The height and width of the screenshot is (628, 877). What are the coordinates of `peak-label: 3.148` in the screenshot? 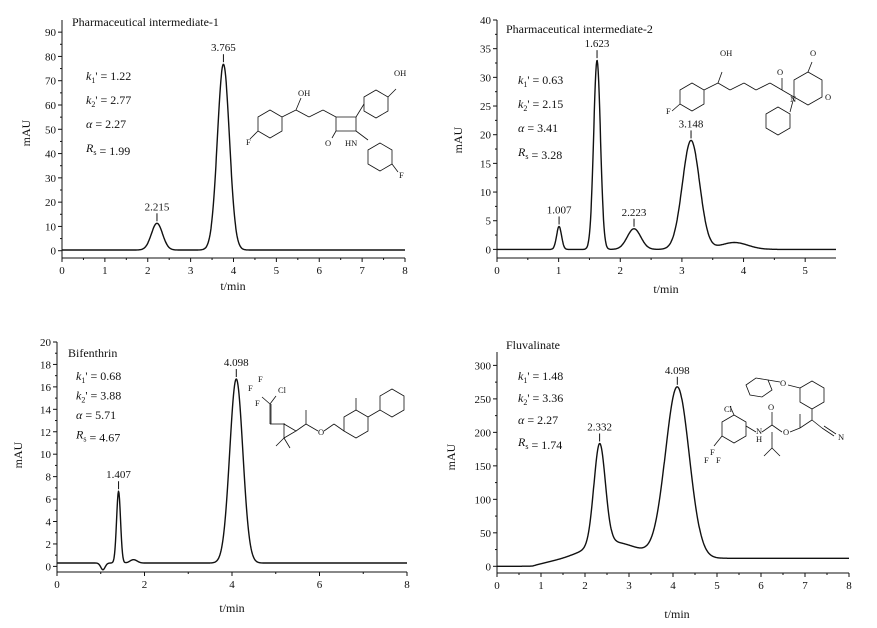 It's located at (691, 124).